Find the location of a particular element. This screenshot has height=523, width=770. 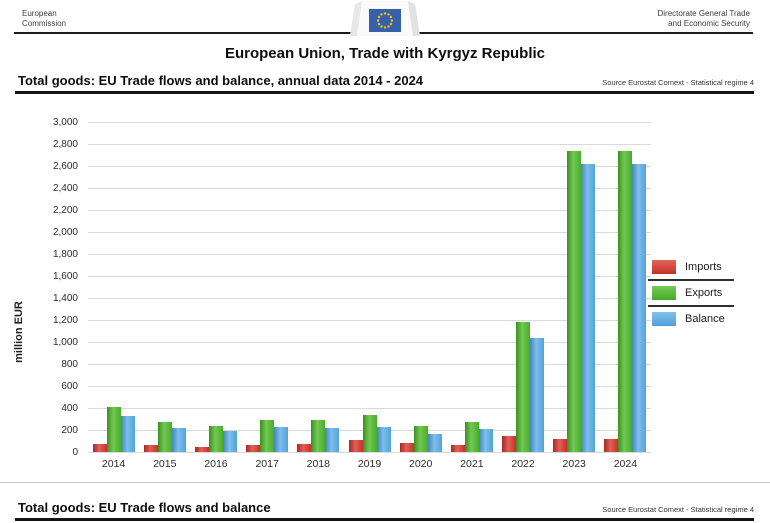

bar-imports-2021 is located at coordinates (457, 448).